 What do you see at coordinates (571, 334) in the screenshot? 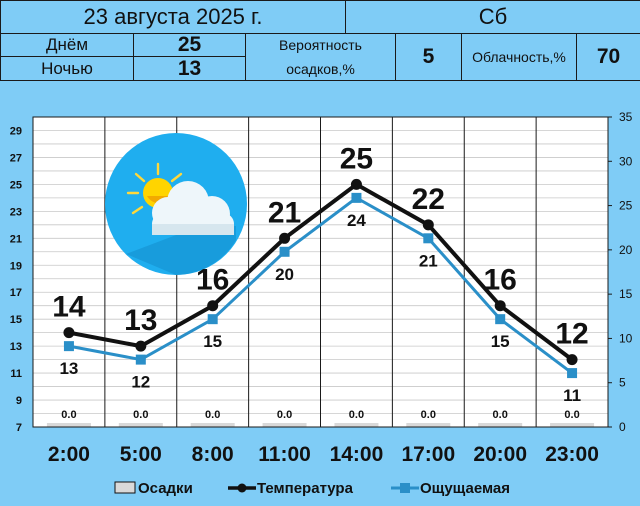
I see `temperature-label: 12` at bounding box center [571, 334].